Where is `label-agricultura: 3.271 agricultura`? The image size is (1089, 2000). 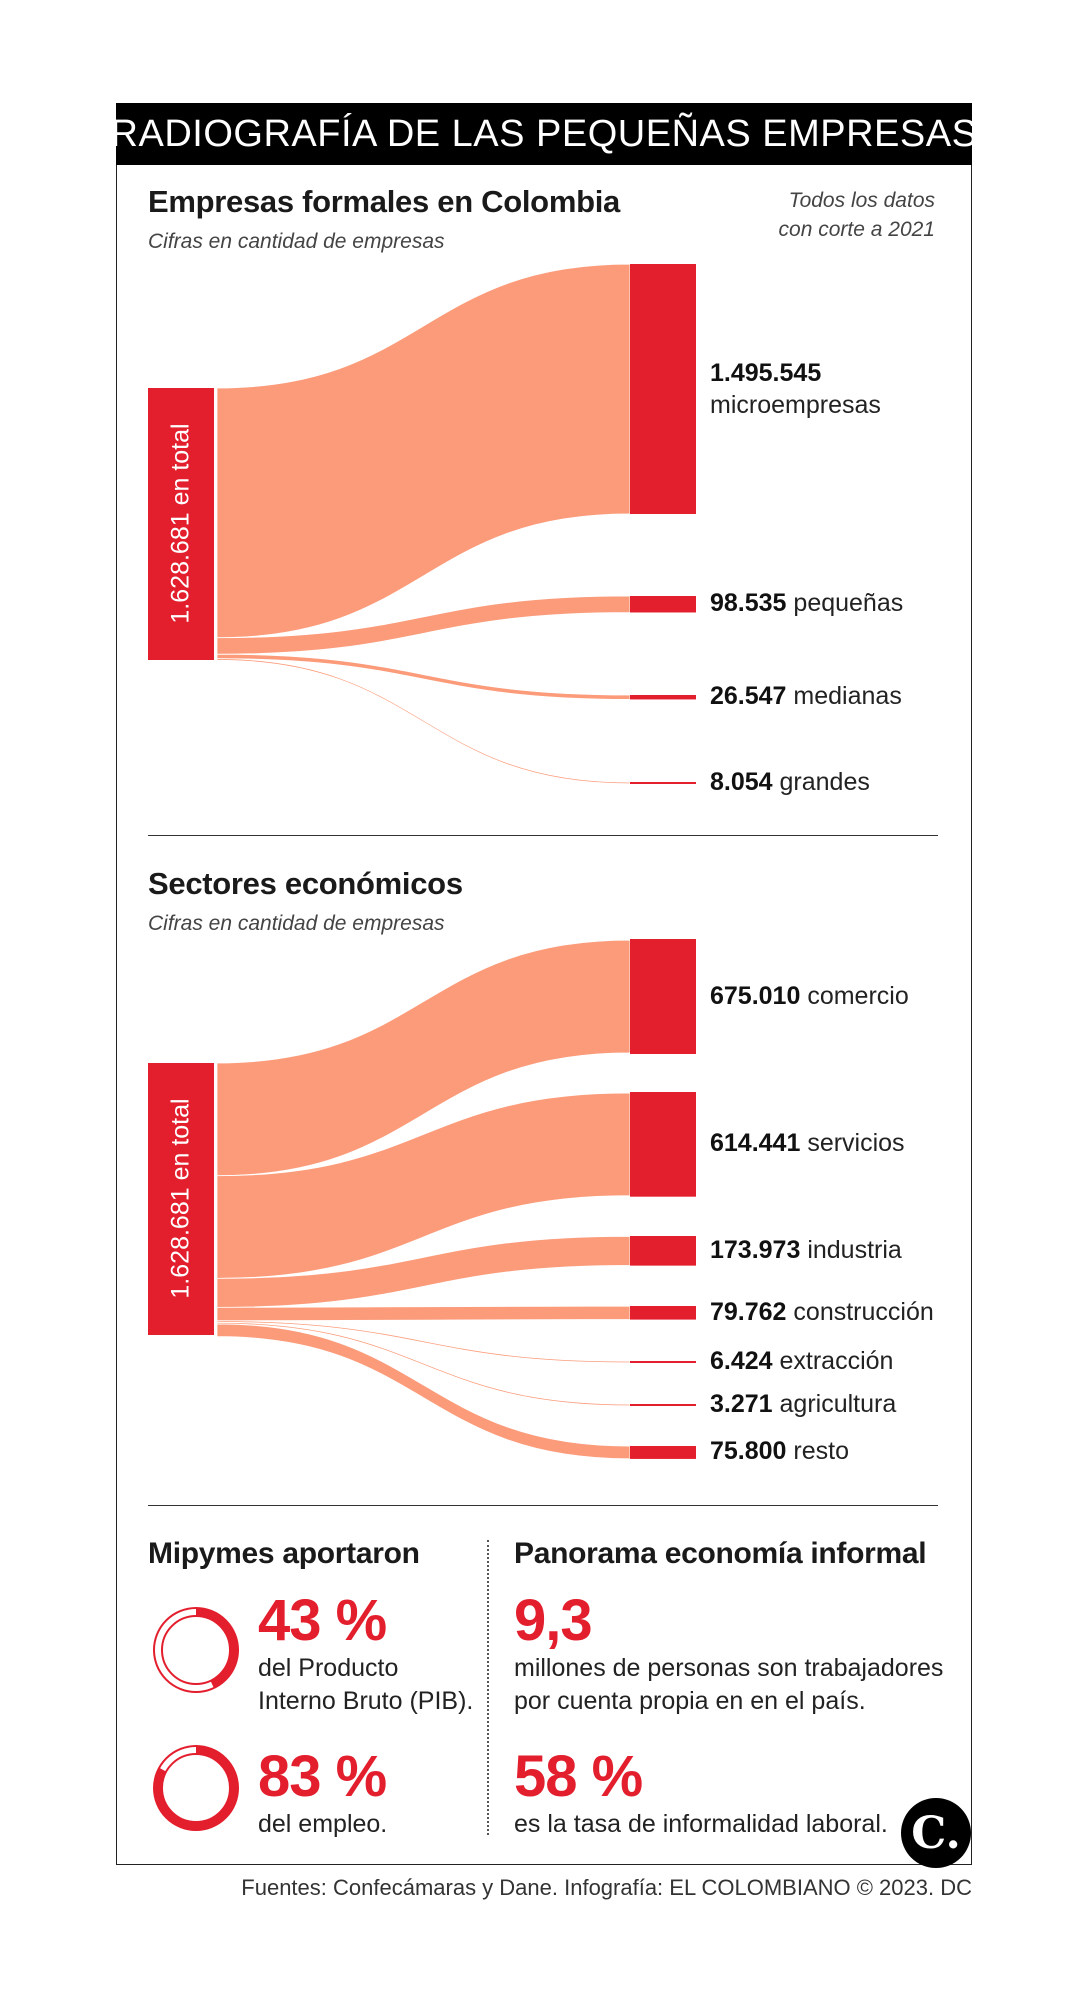 label-agricultura: 3.271 agricultura is located at coordinates (803, 1404).